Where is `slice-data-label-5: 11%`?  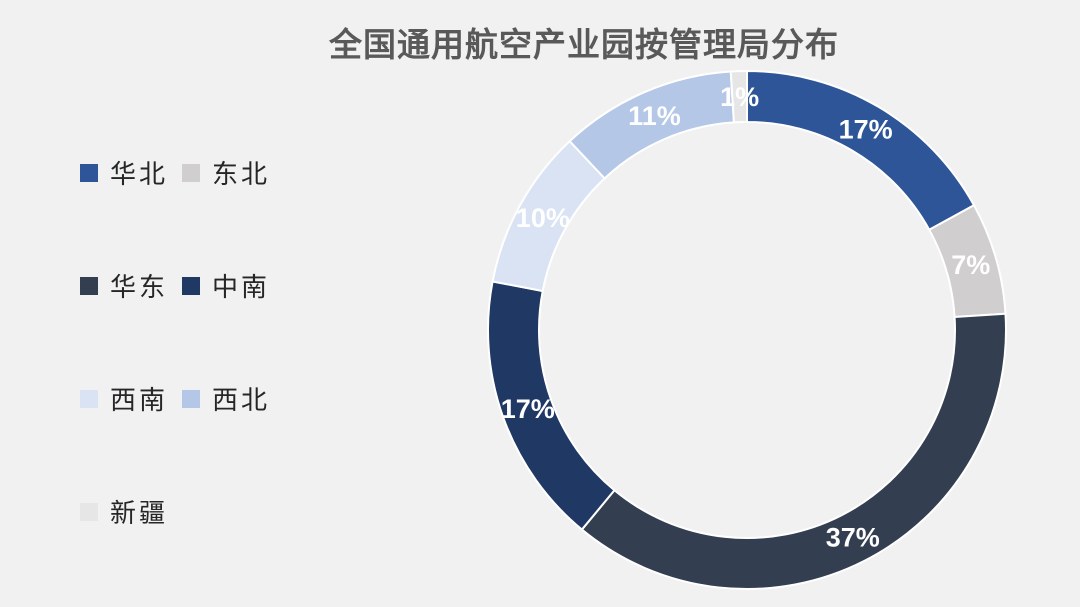 slice-data-label-5: 11% is located at coordinates (654, 116).